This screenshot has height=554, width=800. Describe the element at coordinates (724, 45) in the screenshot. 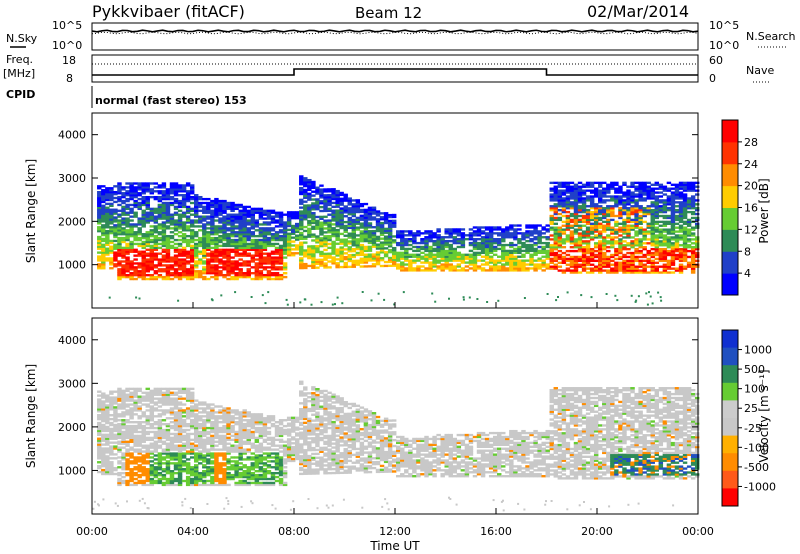

I see `nsearch-tick-bottom: 10^0` at that location.